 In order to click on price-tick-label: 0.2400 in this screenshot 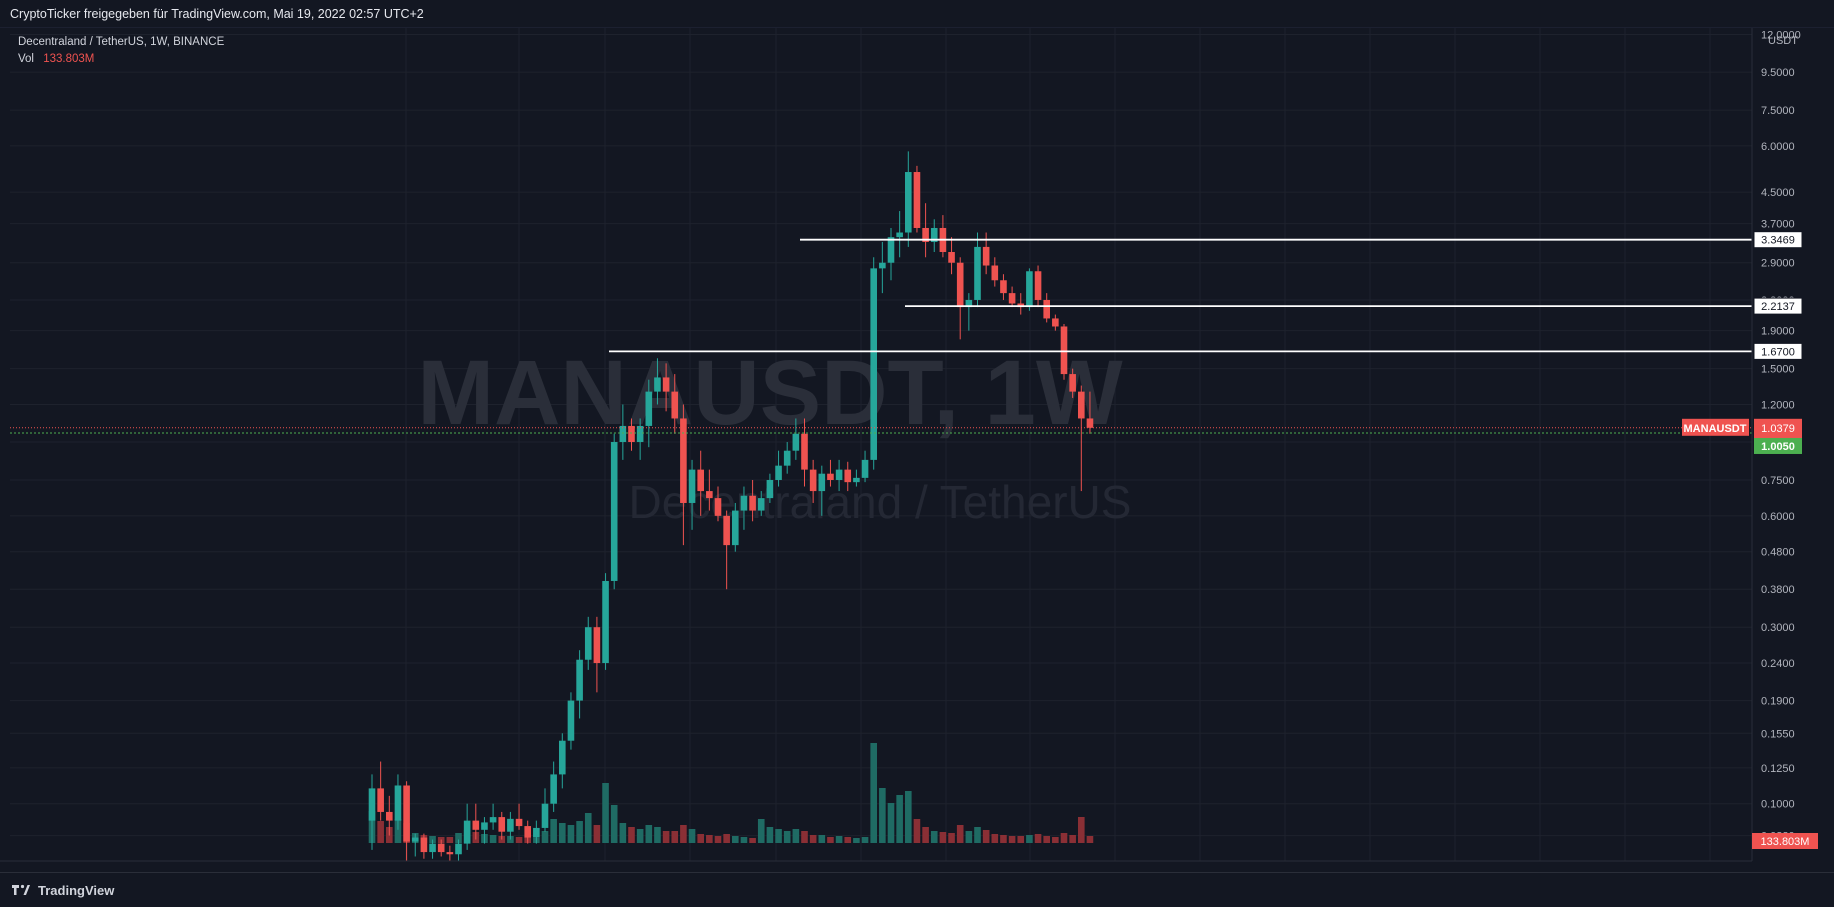, I will do `click(1778, 664)`.